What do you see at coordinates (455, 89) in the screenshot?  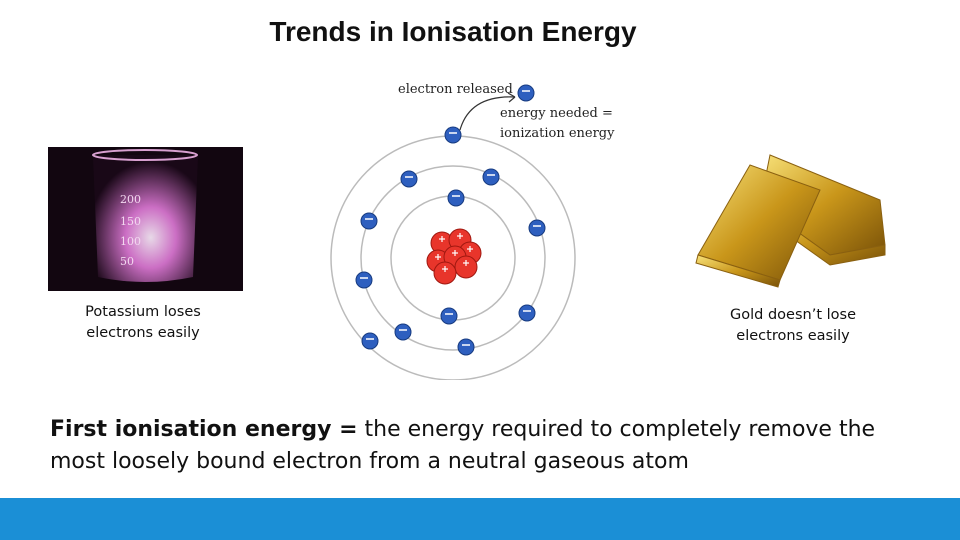 I see `released-label: electron released` at bounding box center [455, 89].